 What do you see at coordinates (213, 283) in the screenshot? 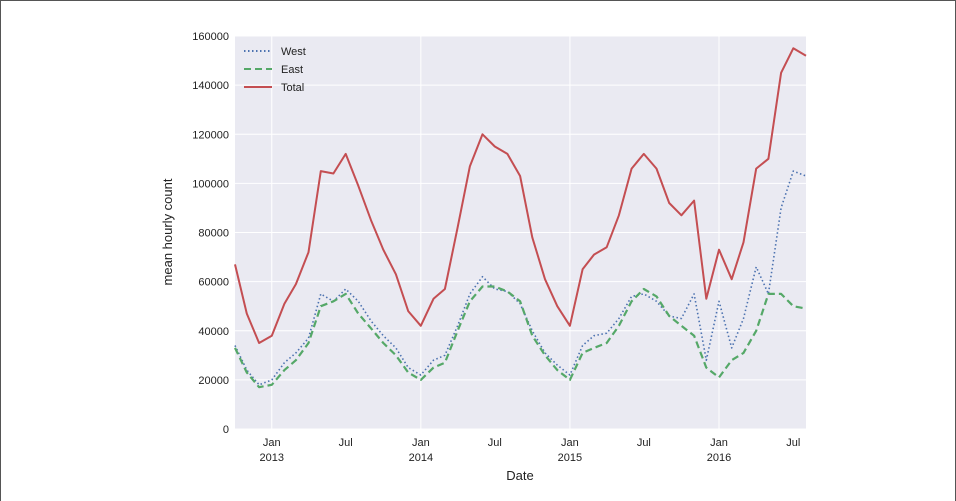
I see `y-tick-label: 60000` at bounding box center [213, 283].